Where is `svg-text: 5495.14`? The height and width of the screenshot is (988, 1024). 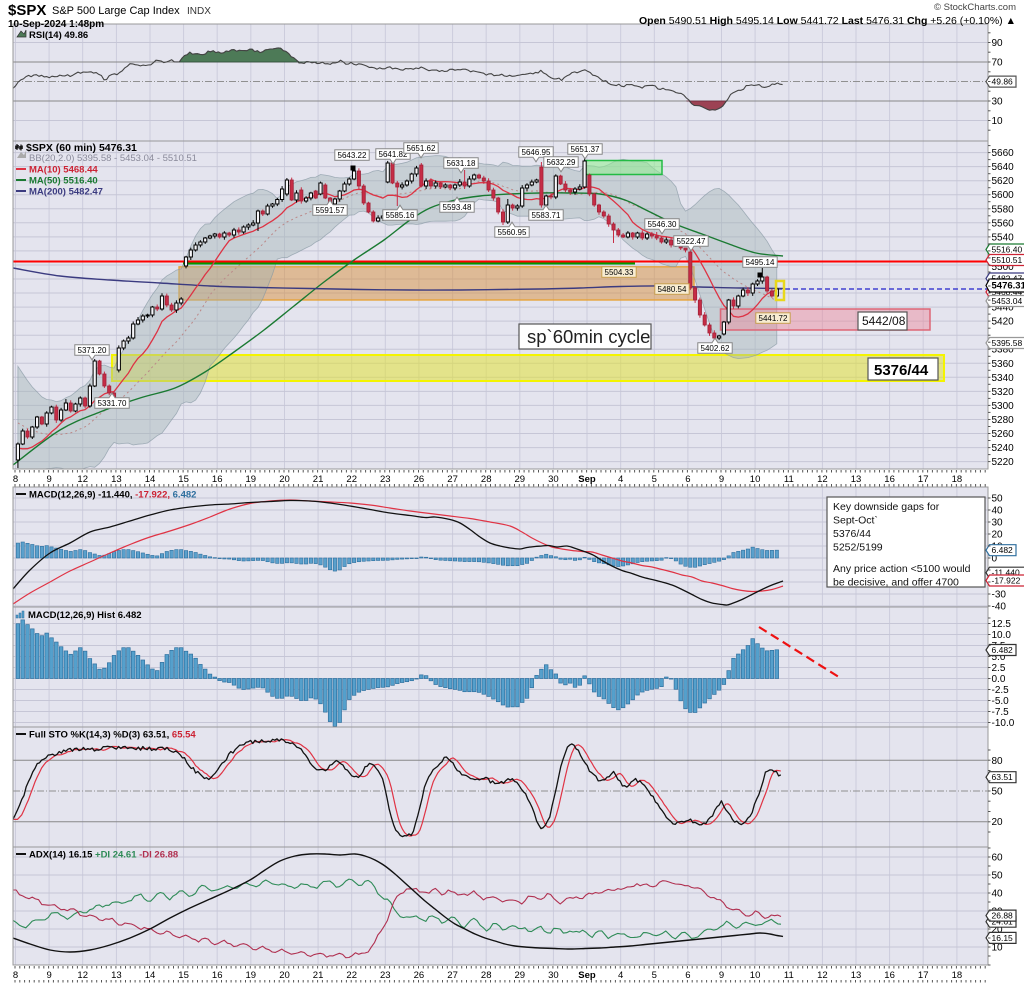
svg-text: 5495.14 is located at coordinates (760, 262).